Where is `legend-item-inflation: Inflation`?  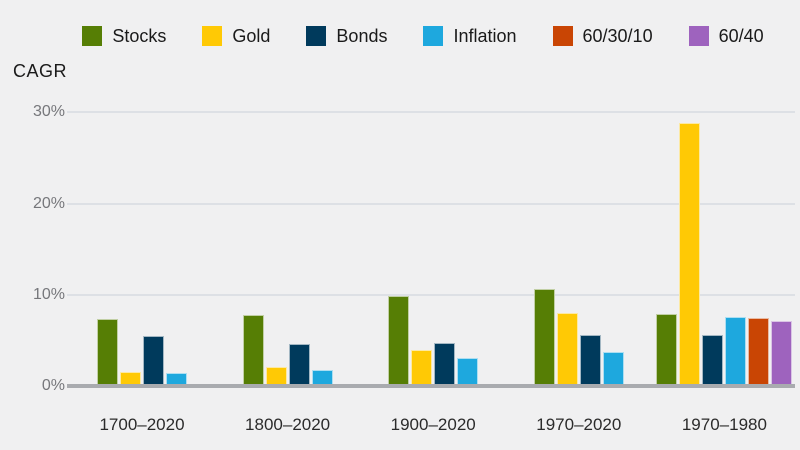 legend-item-inflation: Inflation is located at coordinates (470, 36).